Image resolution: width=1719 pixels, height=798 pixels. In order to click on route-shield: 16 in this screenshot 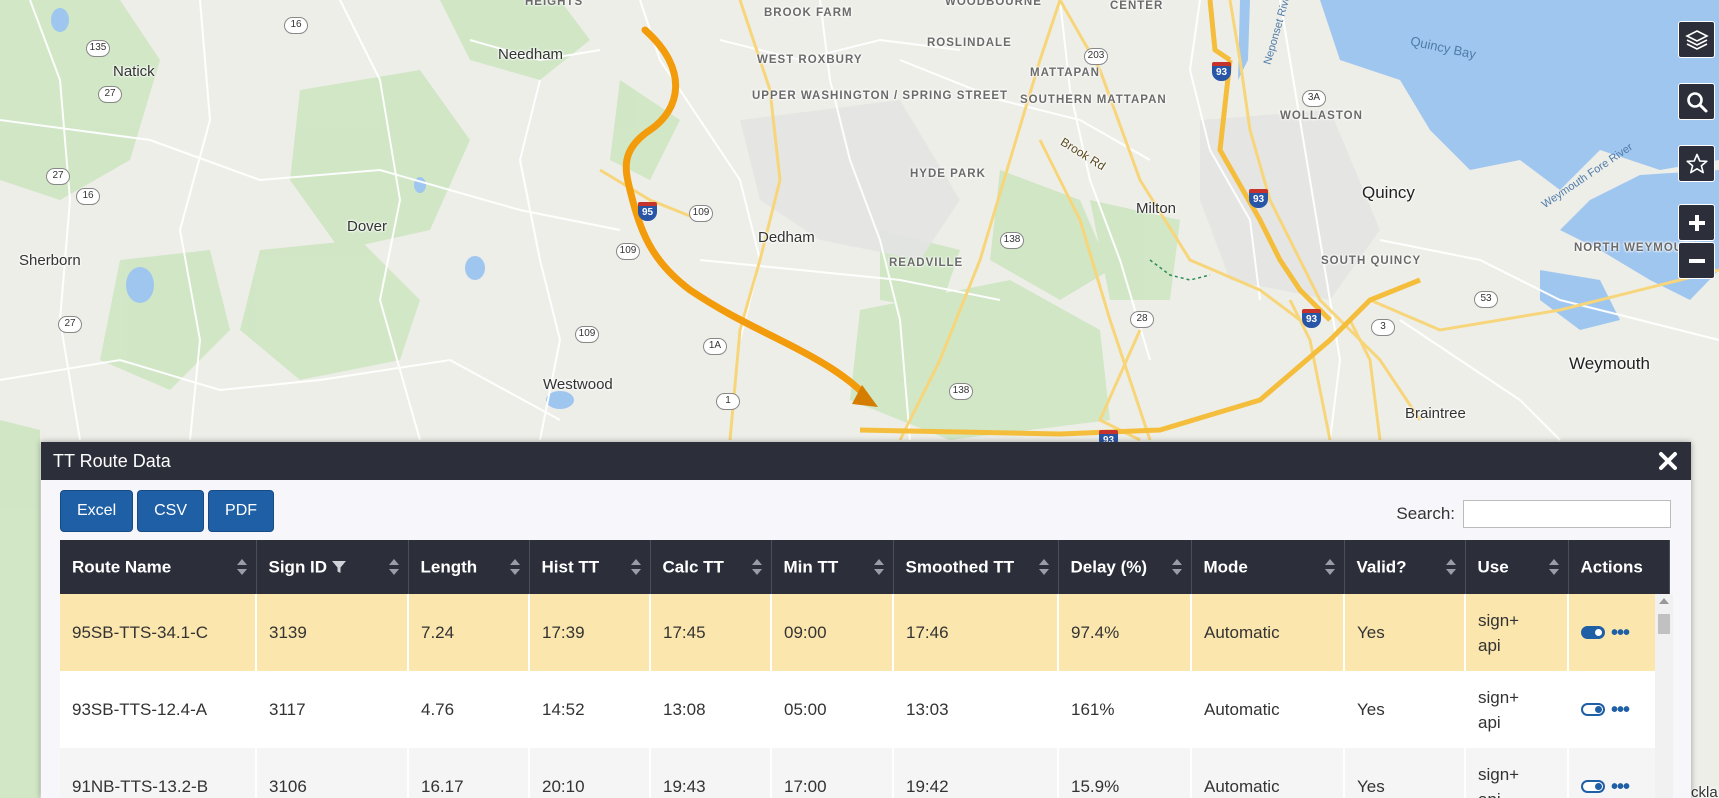, I will do `click(88, 196)`.